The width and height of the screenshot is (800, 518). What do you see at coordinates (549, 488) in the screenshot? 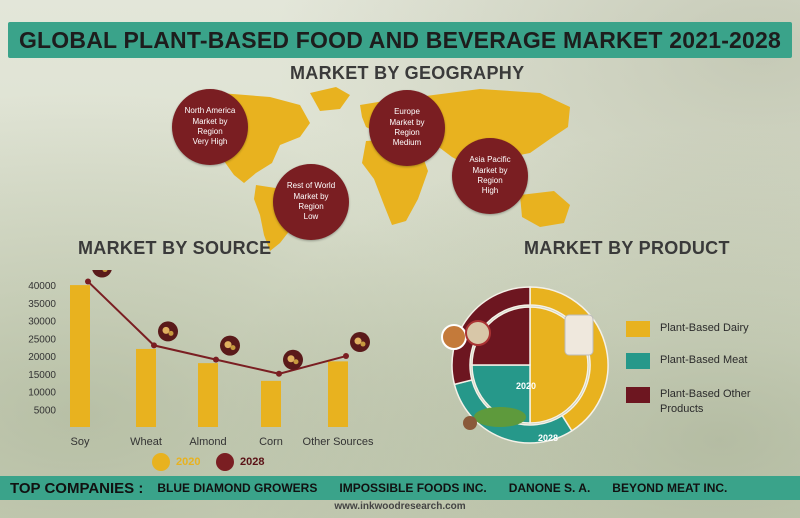
I see `company-danone: DANONE S. A.` at bounding box center [549, 488].